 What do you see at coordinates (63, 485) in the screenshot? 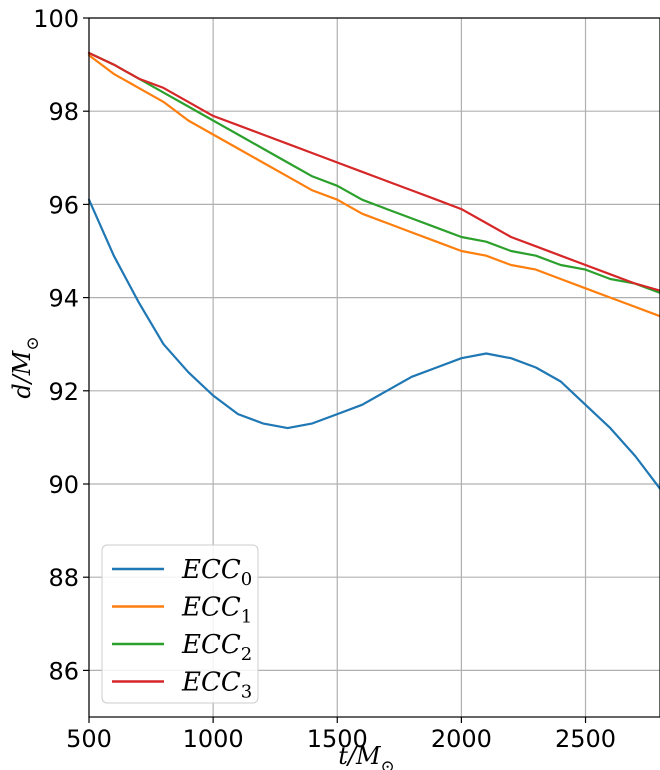
I see `y-tick-label: 90` at bounding box center [63, 485].